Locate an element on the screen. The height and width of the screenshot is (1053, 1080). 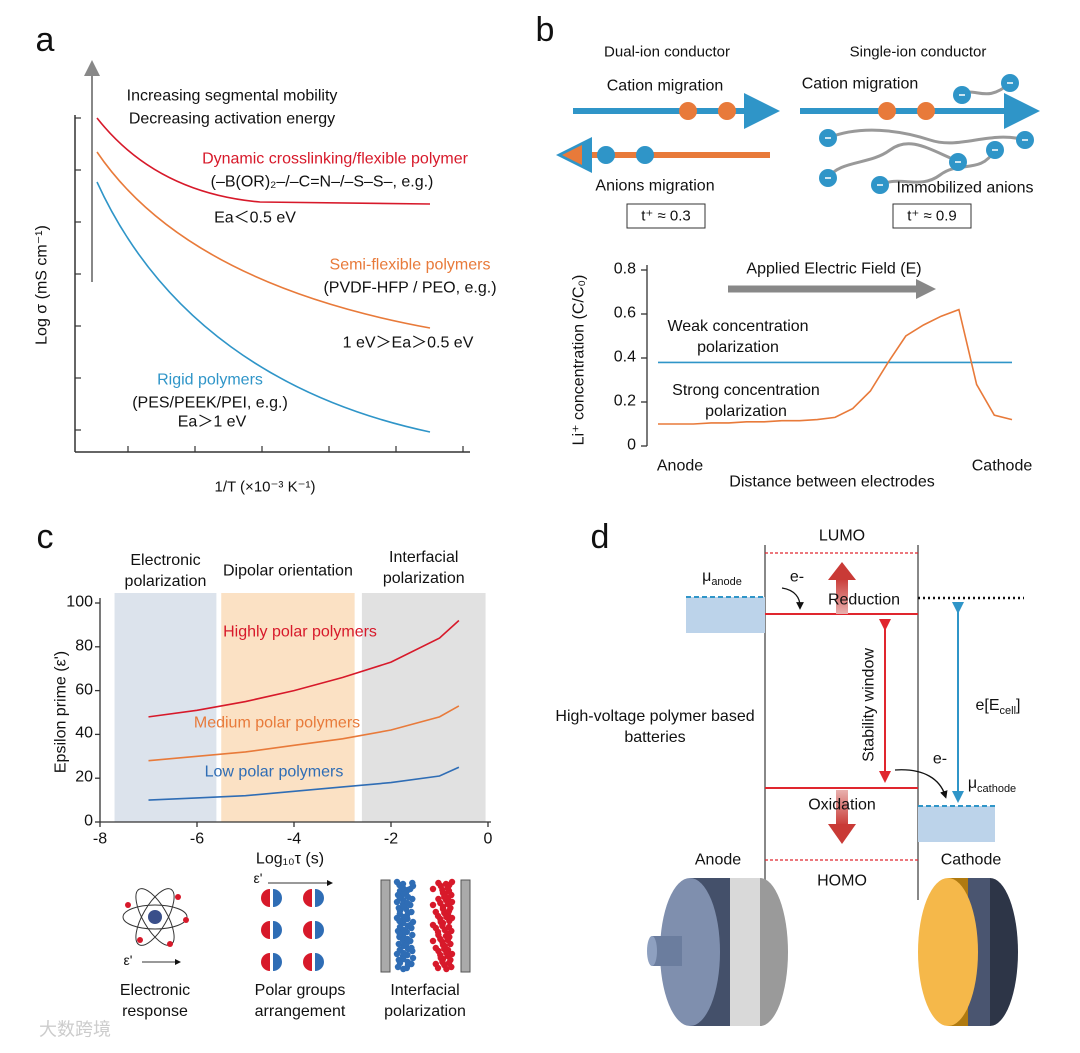
label: Cathode is located at coordinates (971, 860).